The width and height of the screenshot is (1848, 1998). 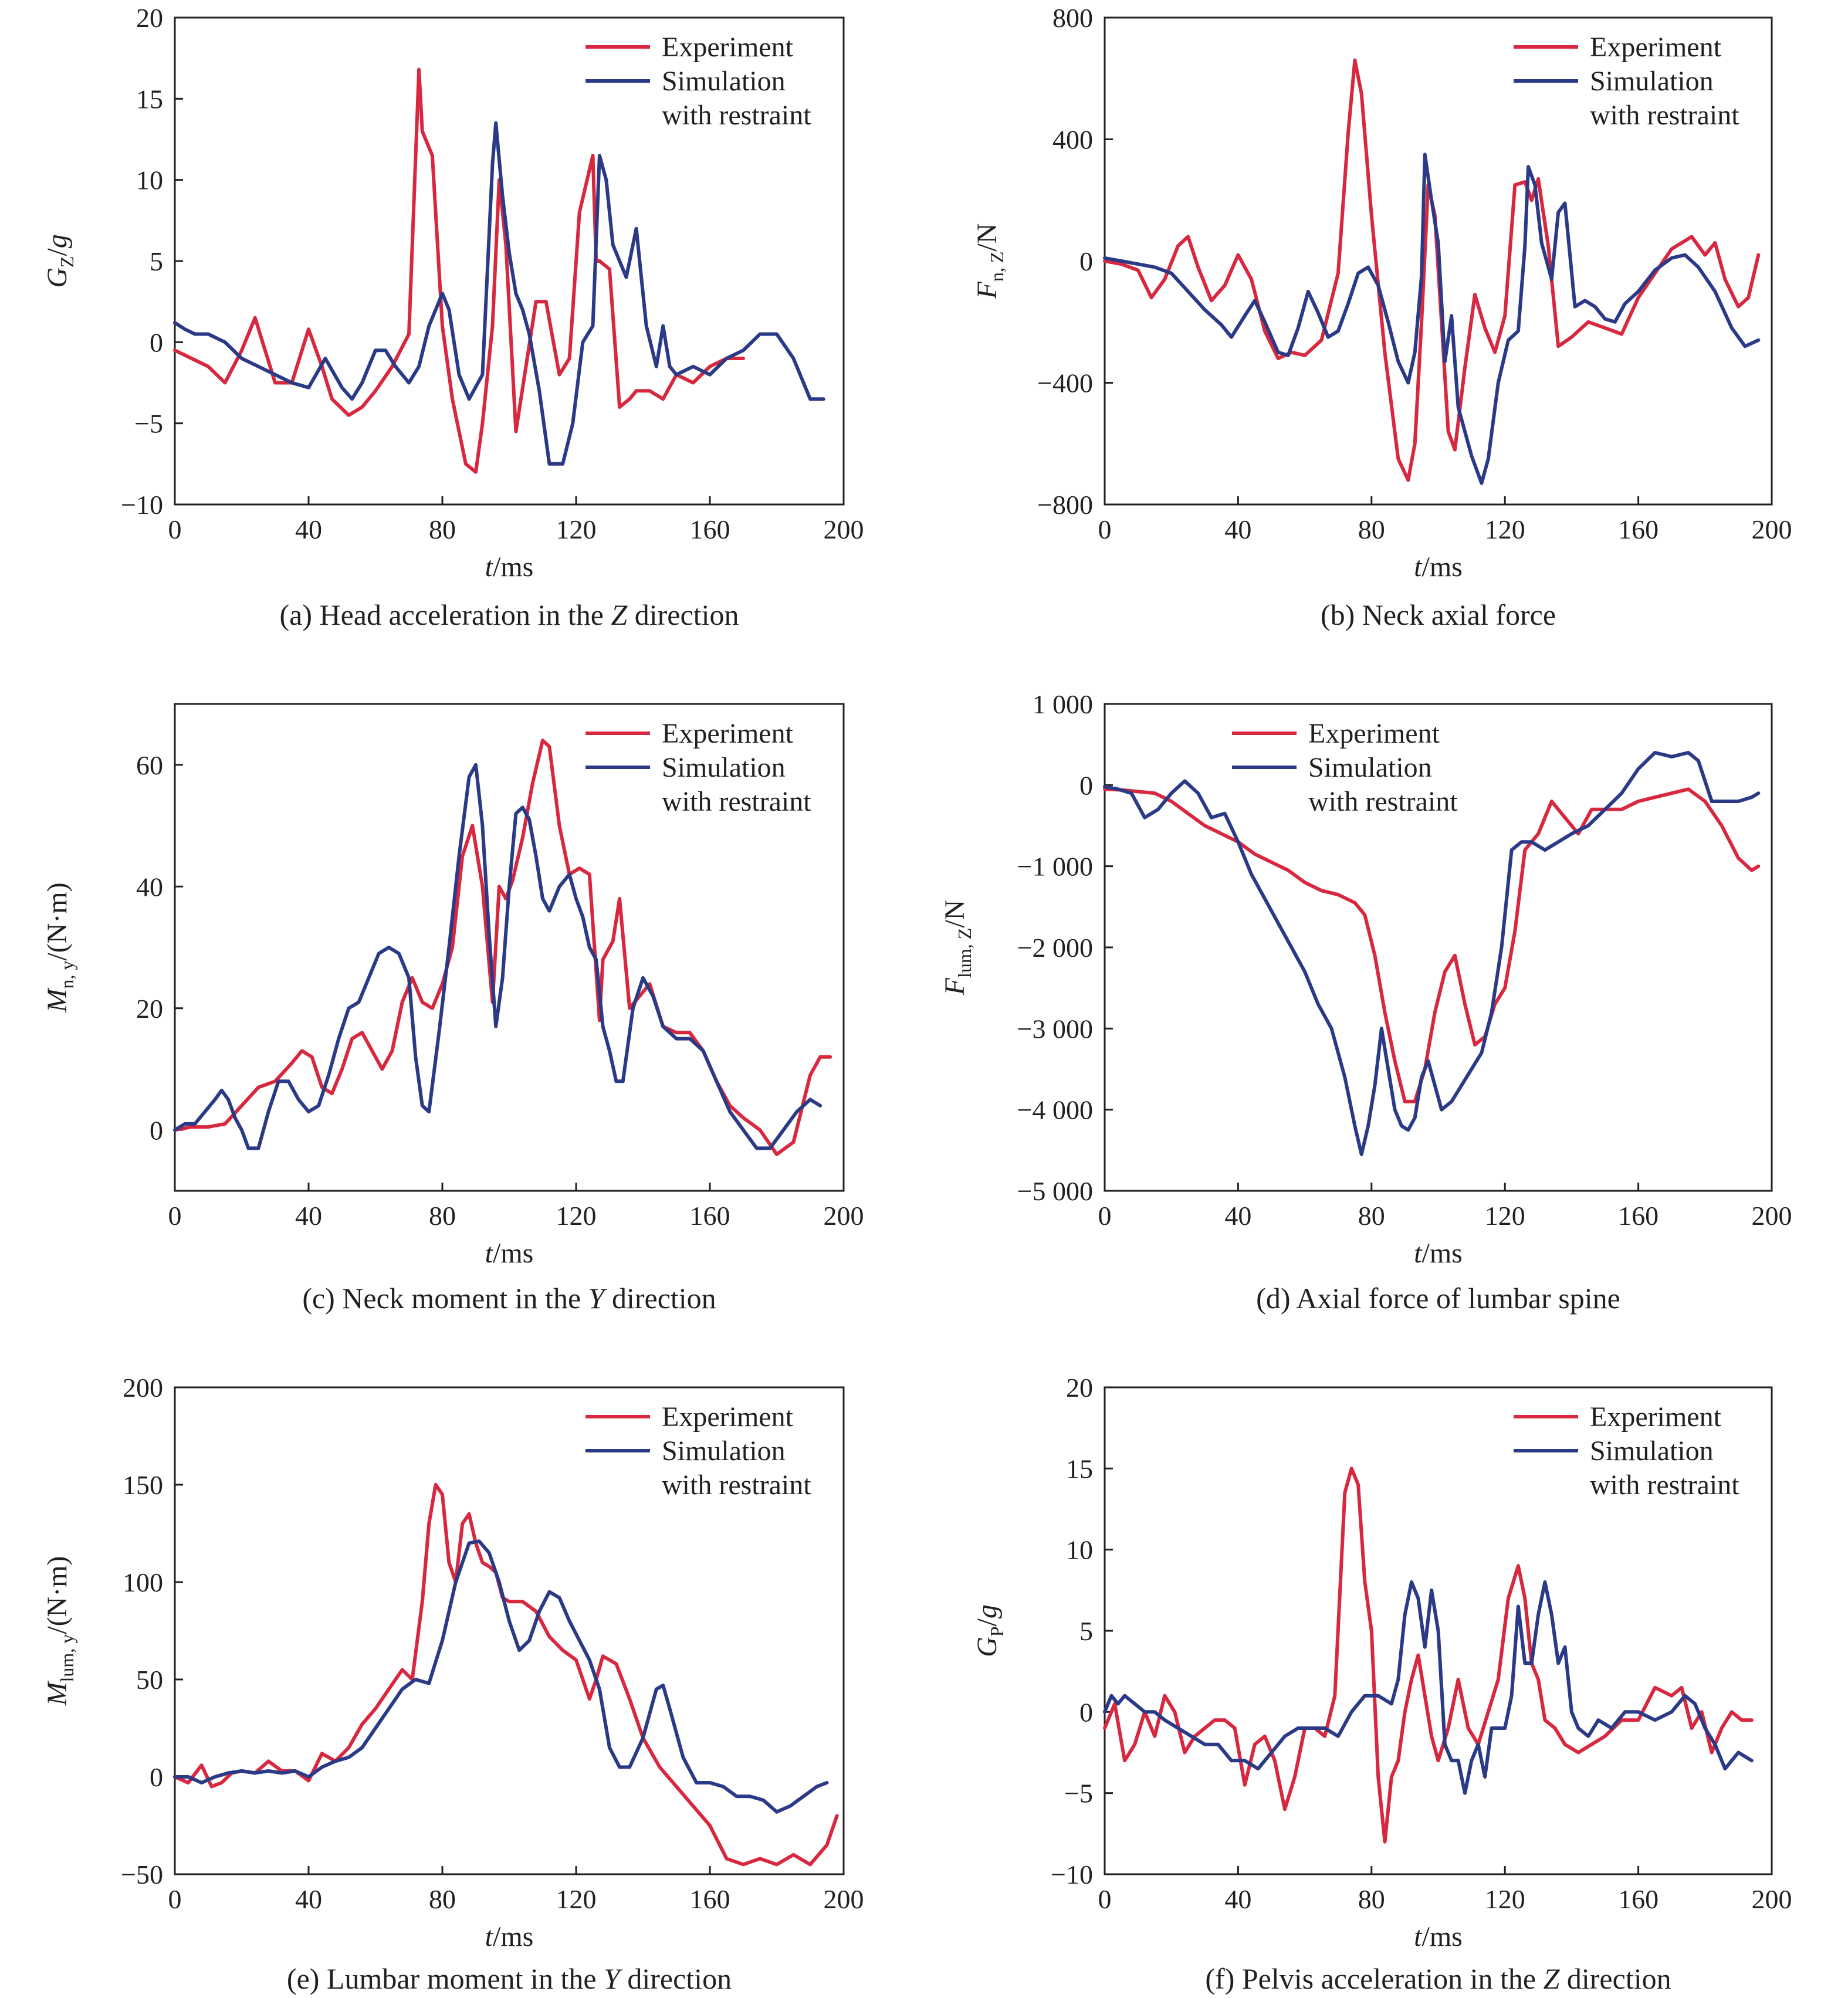 I want to click on y-axis-label: Mlum, y/(N·m), so click(x=59, y=1631).